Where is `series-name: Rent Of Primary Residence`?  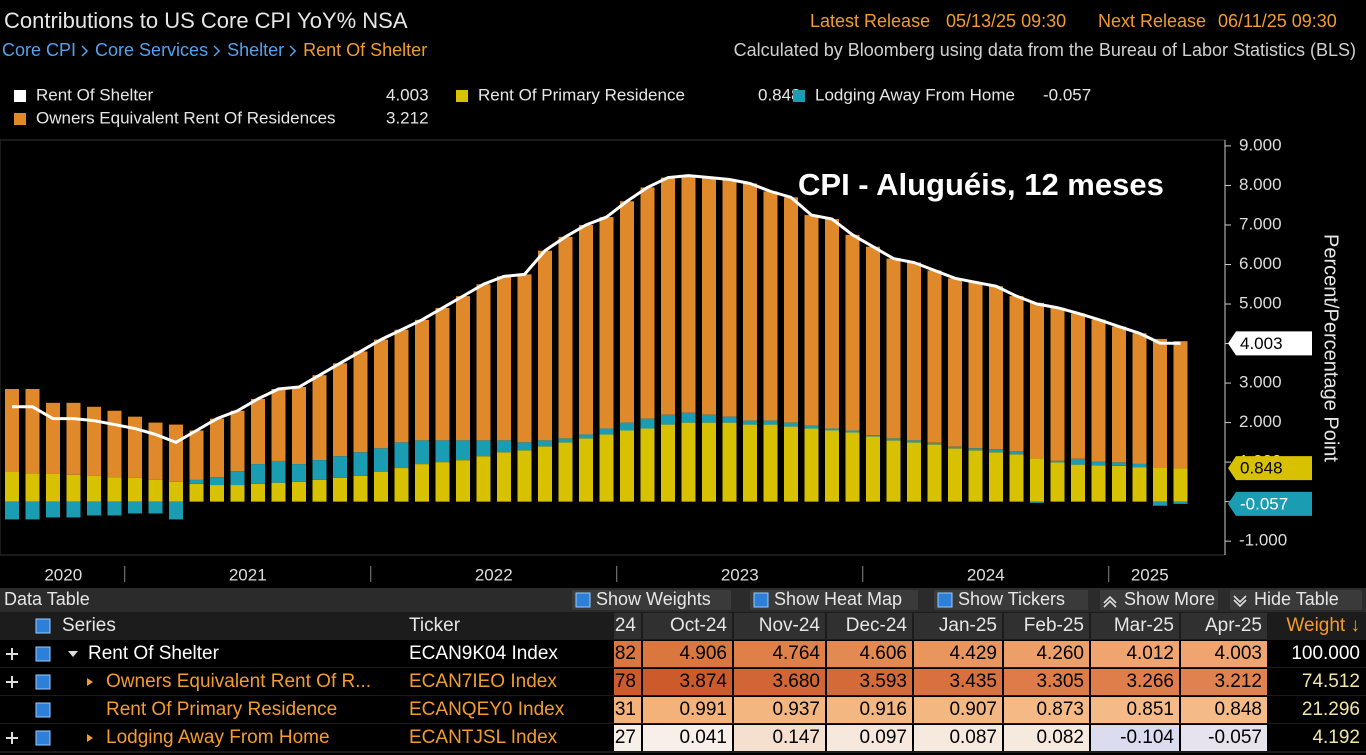
series-name: Rent Of Primary Residence is located at coordinates (221, 709).